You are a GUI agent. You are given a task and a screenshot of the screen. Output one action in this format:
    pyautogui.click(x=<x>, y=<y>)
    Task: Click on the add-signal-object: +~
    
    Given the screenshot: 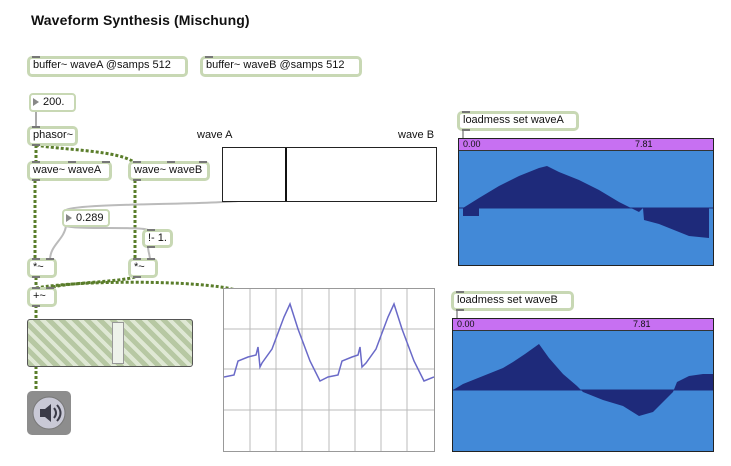 What is the action you would take?
    pyautogui.click(x=42, y=297)
    